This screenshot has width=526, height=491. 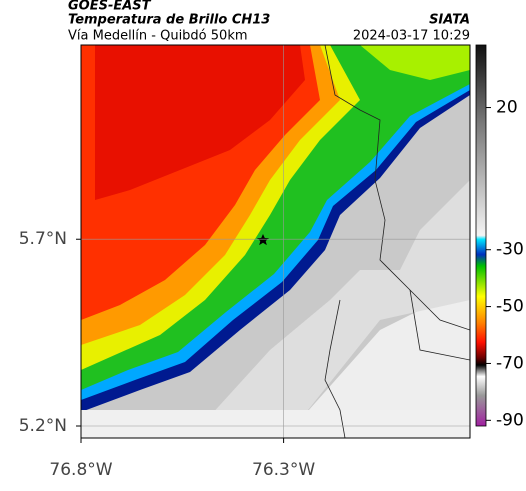 I want to click on title: GOES-EAST, so click(x=110, y=7).